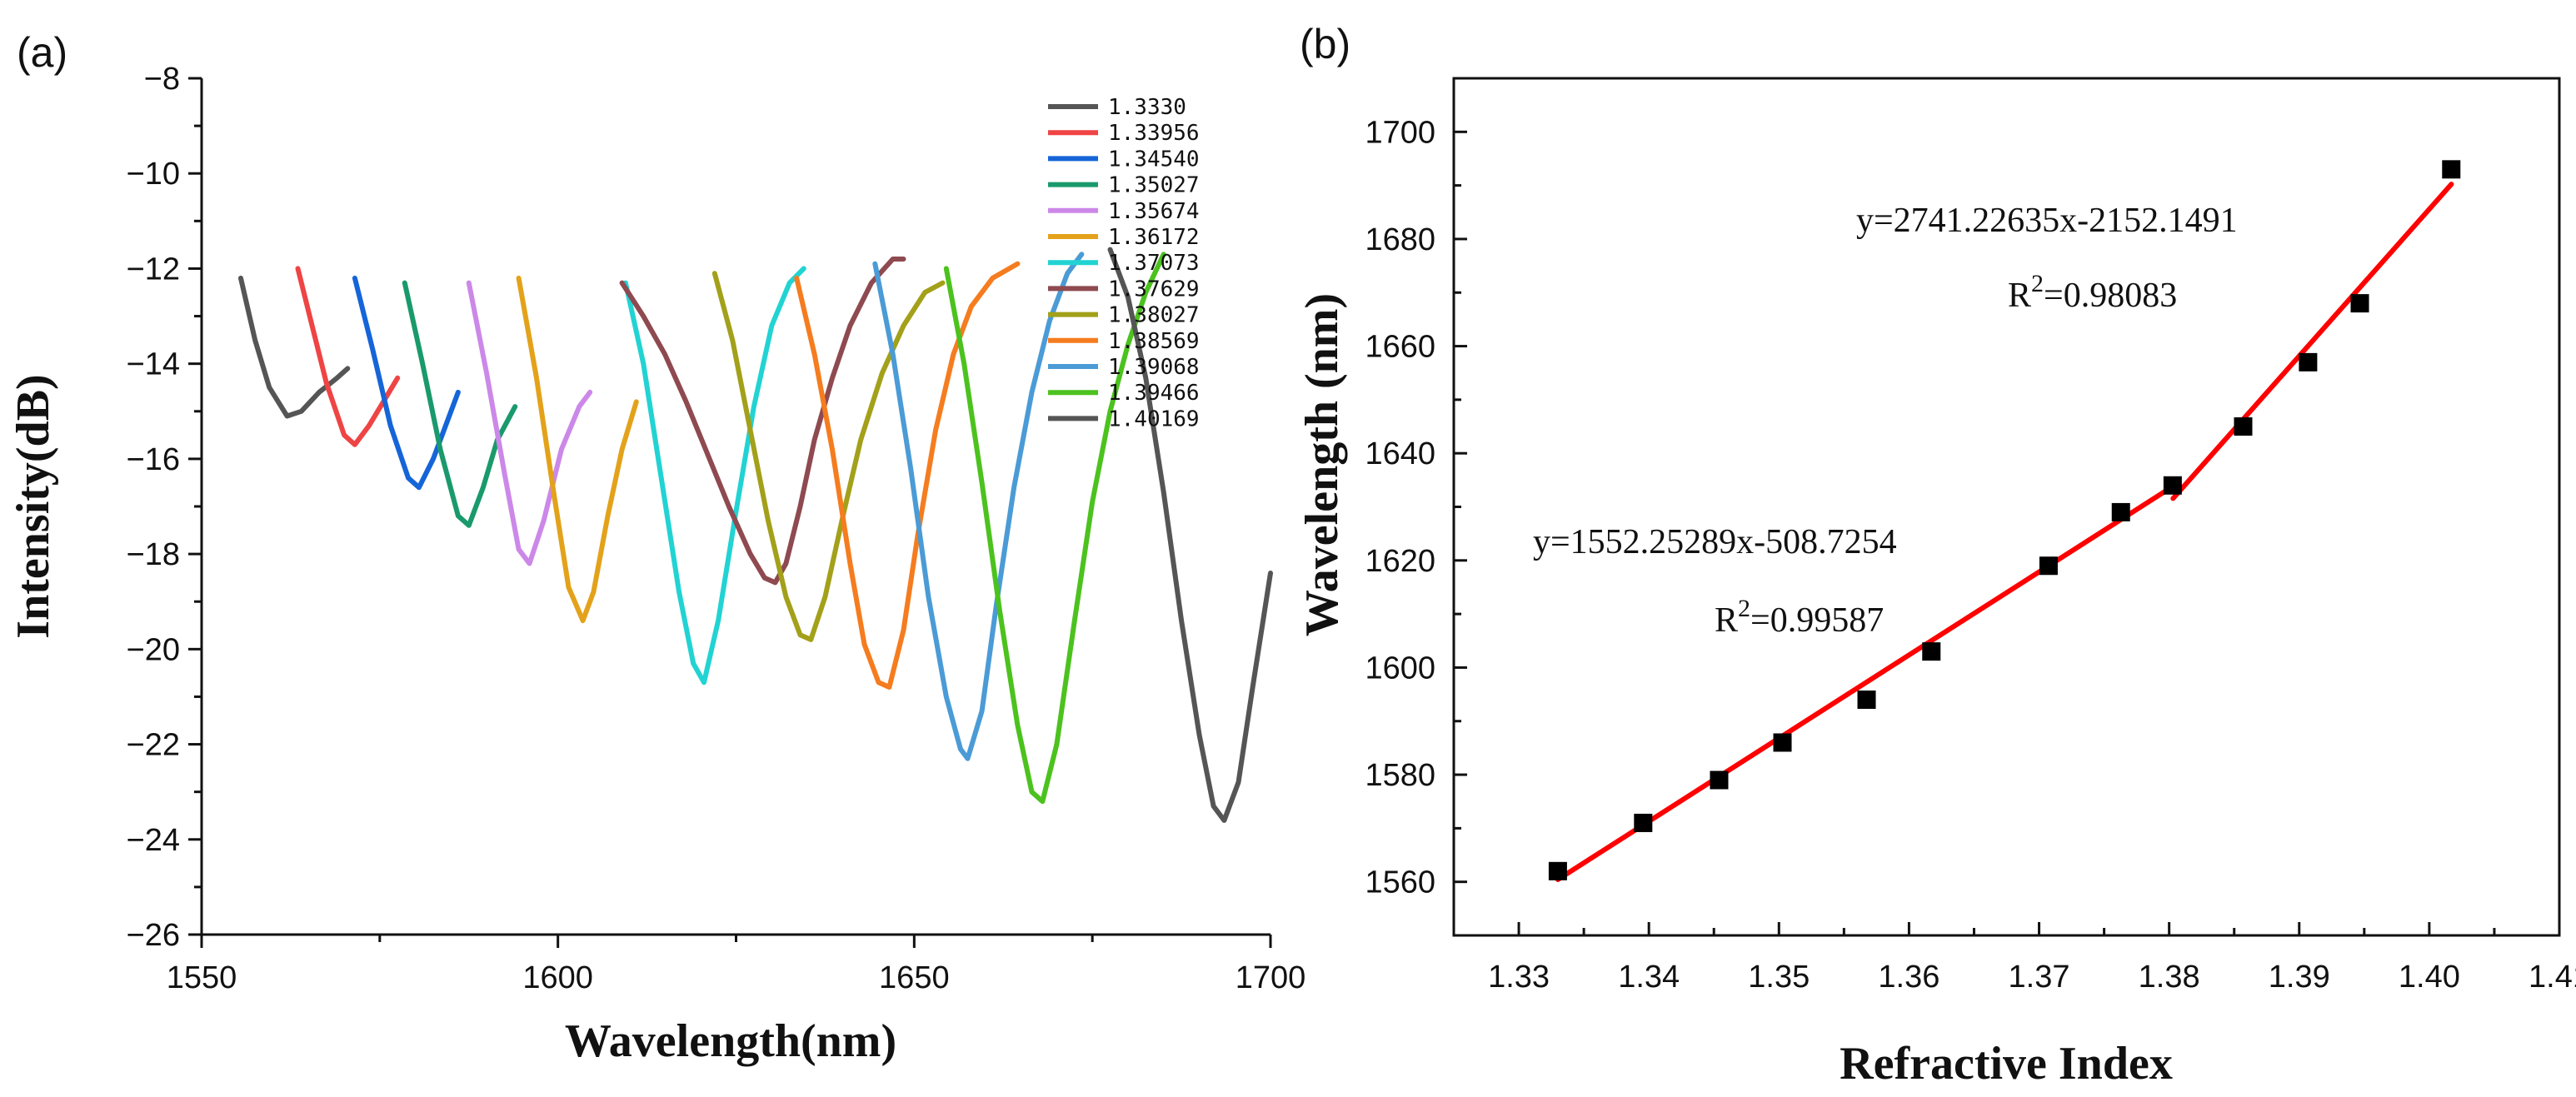 The height and width of the screenshot is (1097, 2576). Describe the element at coordinates (164, 508) in the screenshot. I see `panel-a-y-ticks: −26 −24 −22 −20 −18 −16 −14 −12 −10 −8` at that location.